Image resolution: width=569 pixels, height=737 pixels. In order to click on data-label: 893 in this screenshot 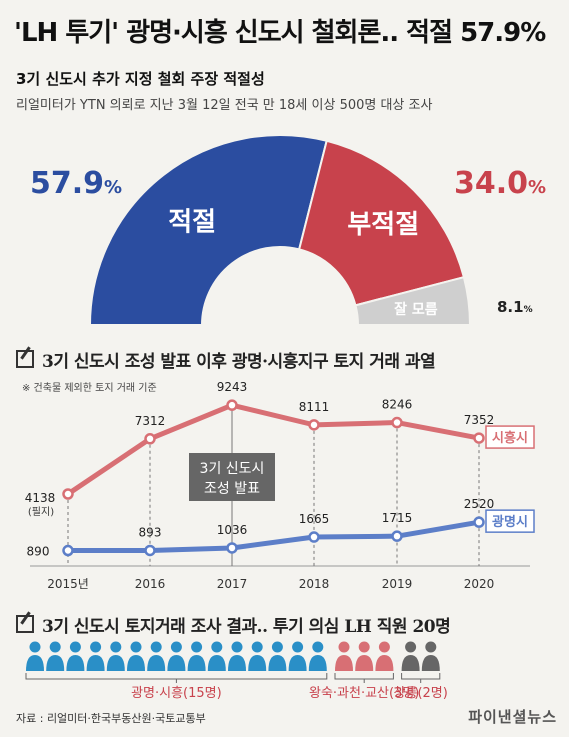, I will do `click(150, 532)`.